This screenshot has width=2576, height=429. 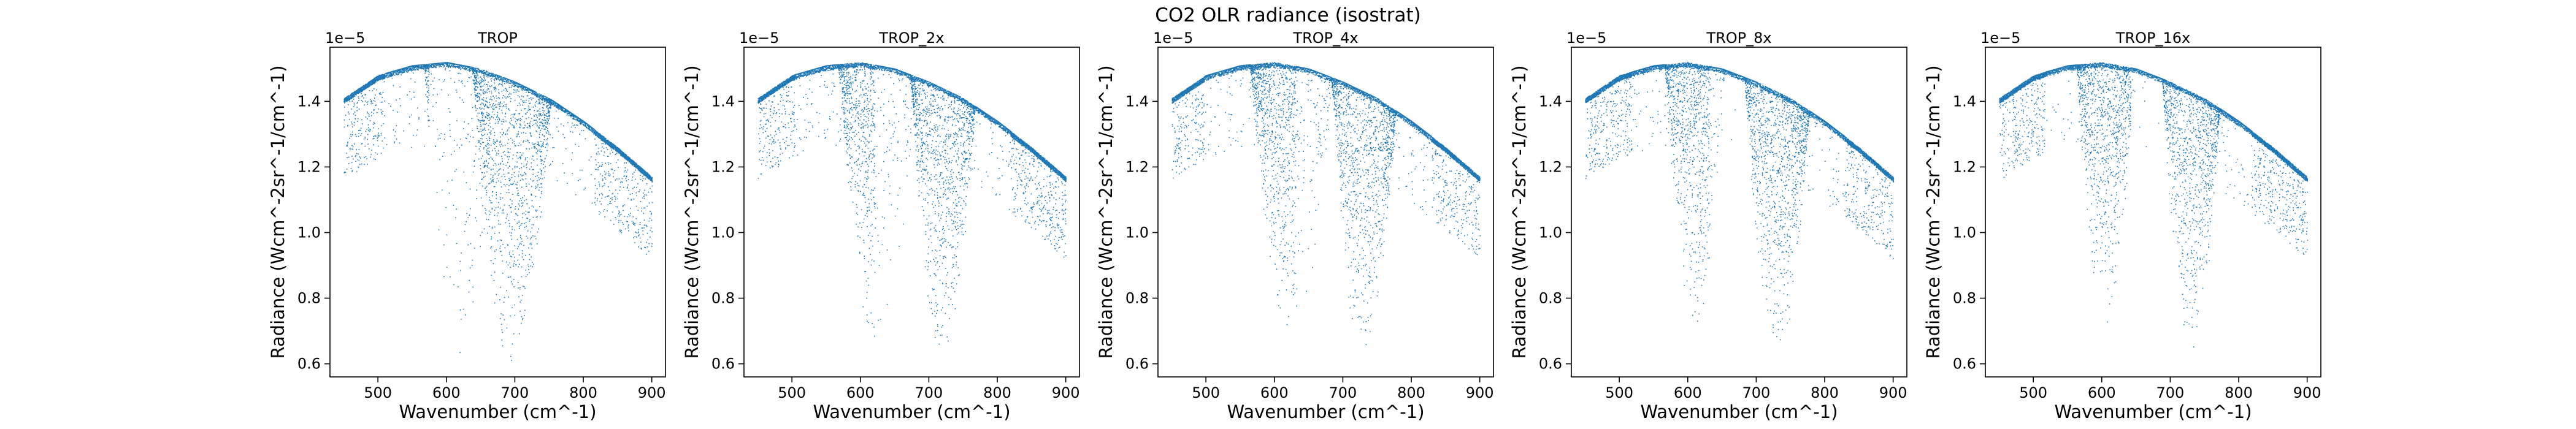 What do you see at coordinates (2152, 38) in the screenshot?
I see `panel-title: TROP_16x` at bounding box center [2152, 38].